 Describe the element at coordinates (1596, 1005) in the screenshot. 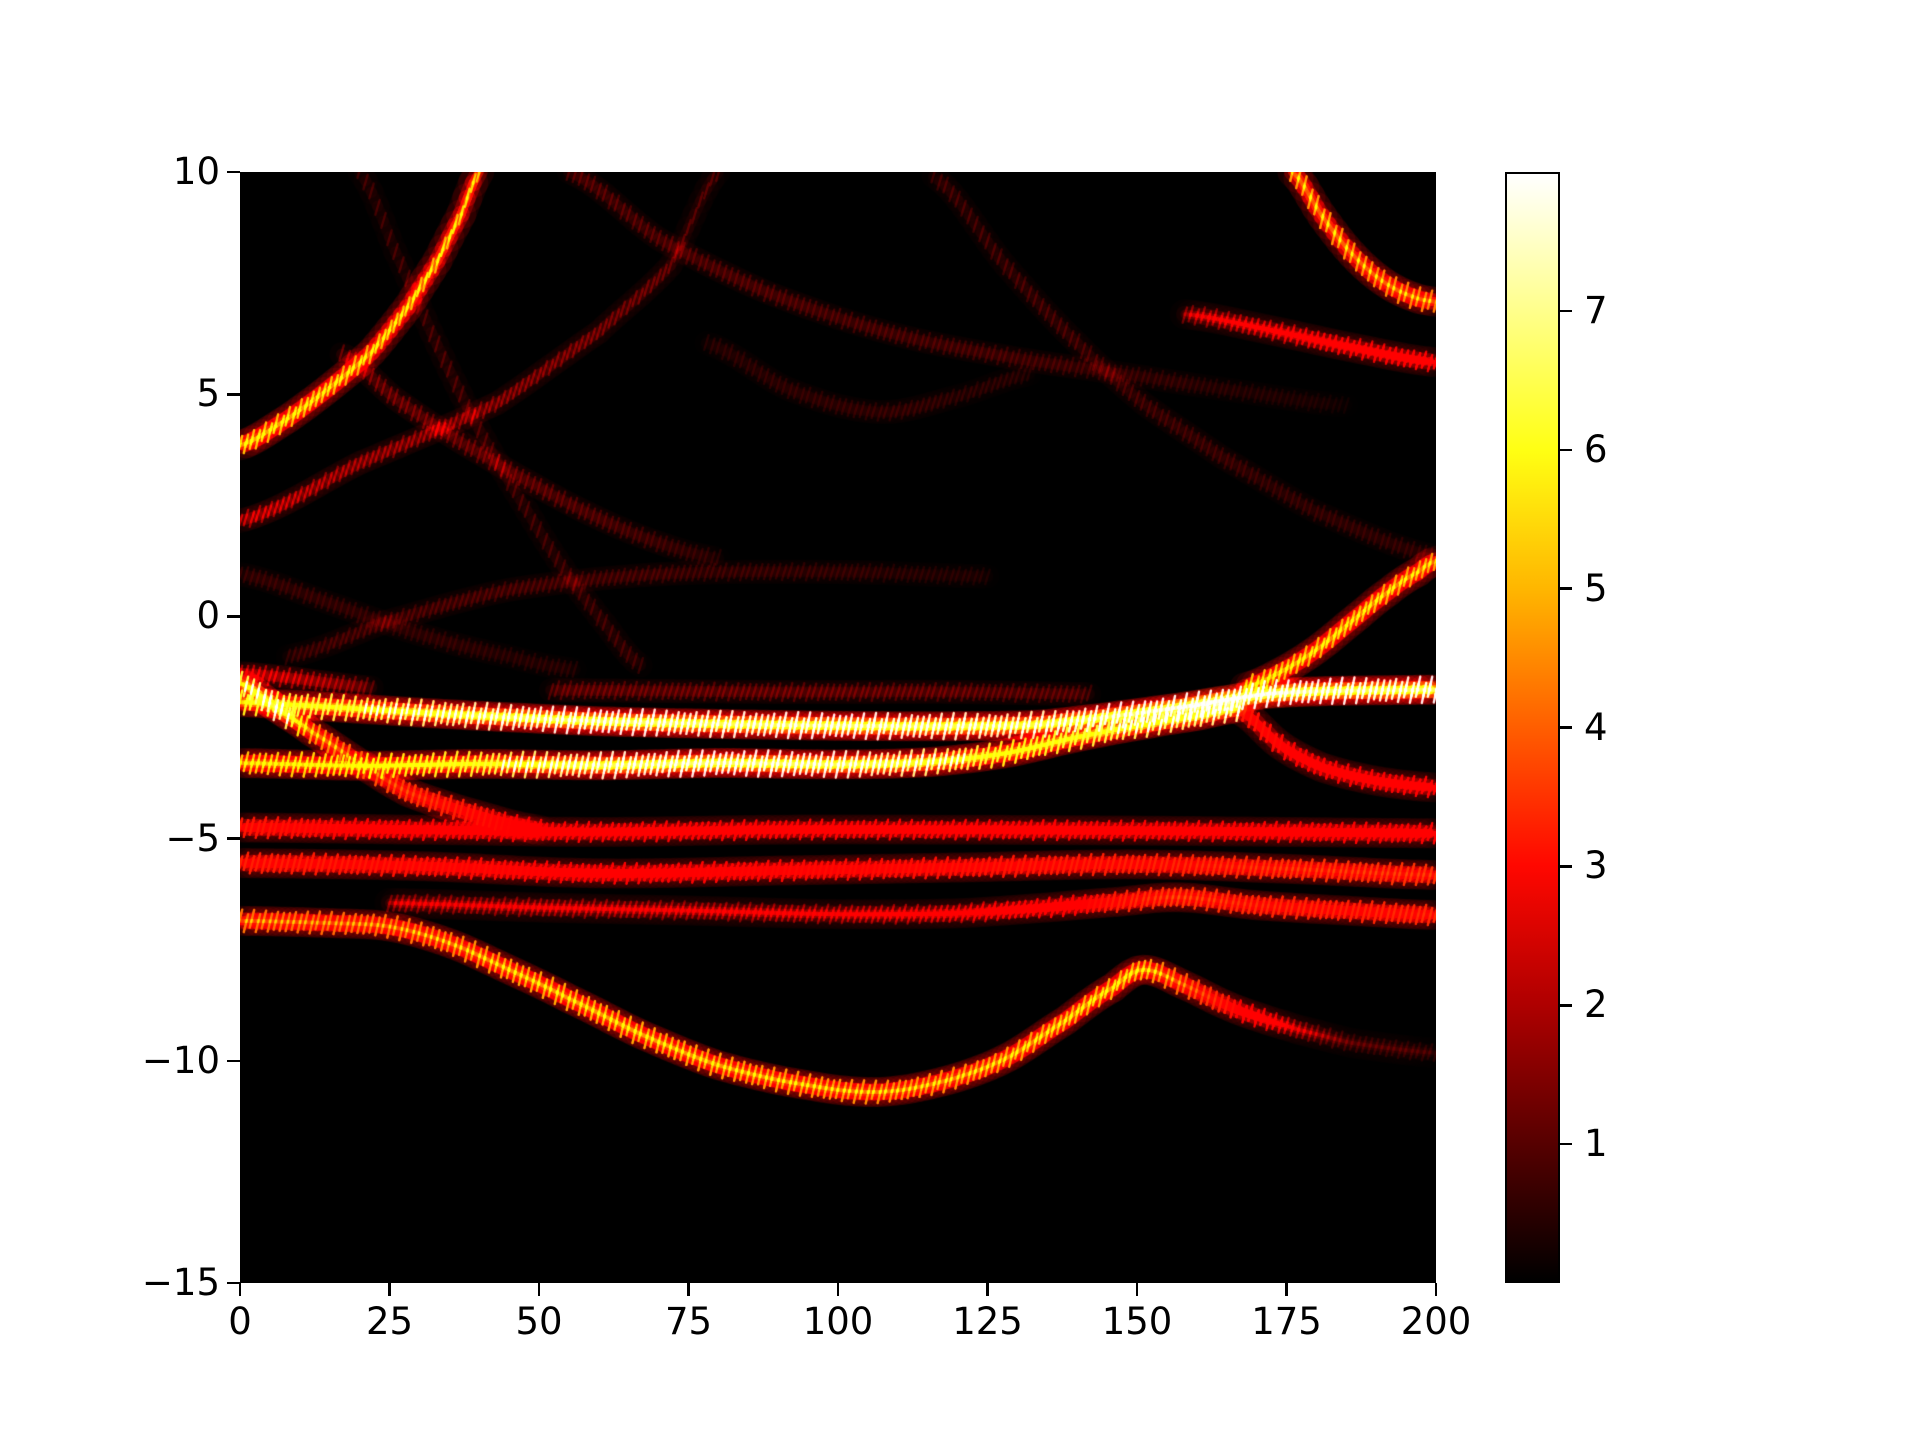

I see `colorbar-tick-label: 2` at that location.